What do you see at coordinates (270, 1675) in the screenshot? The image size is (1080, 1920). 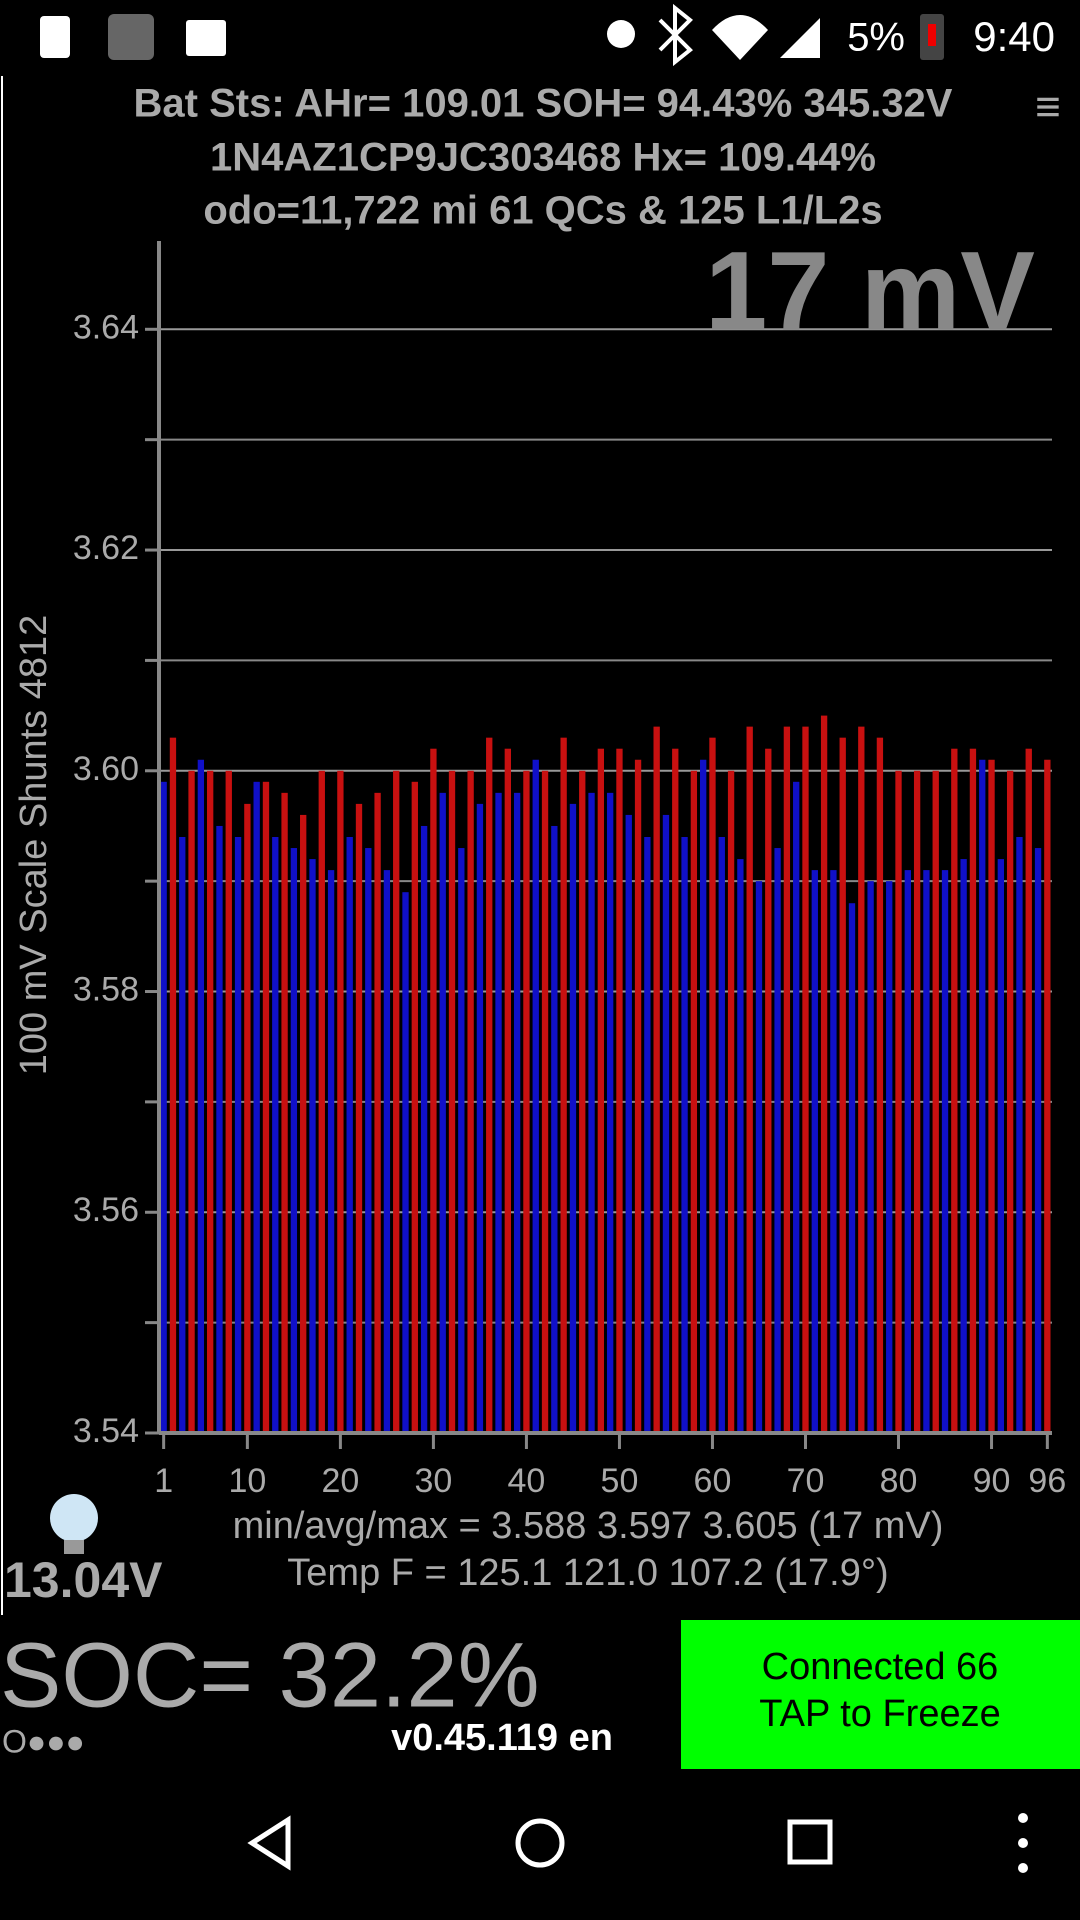 I see `soc: SOC= 32.2%` at bounding box center [270, 1675].